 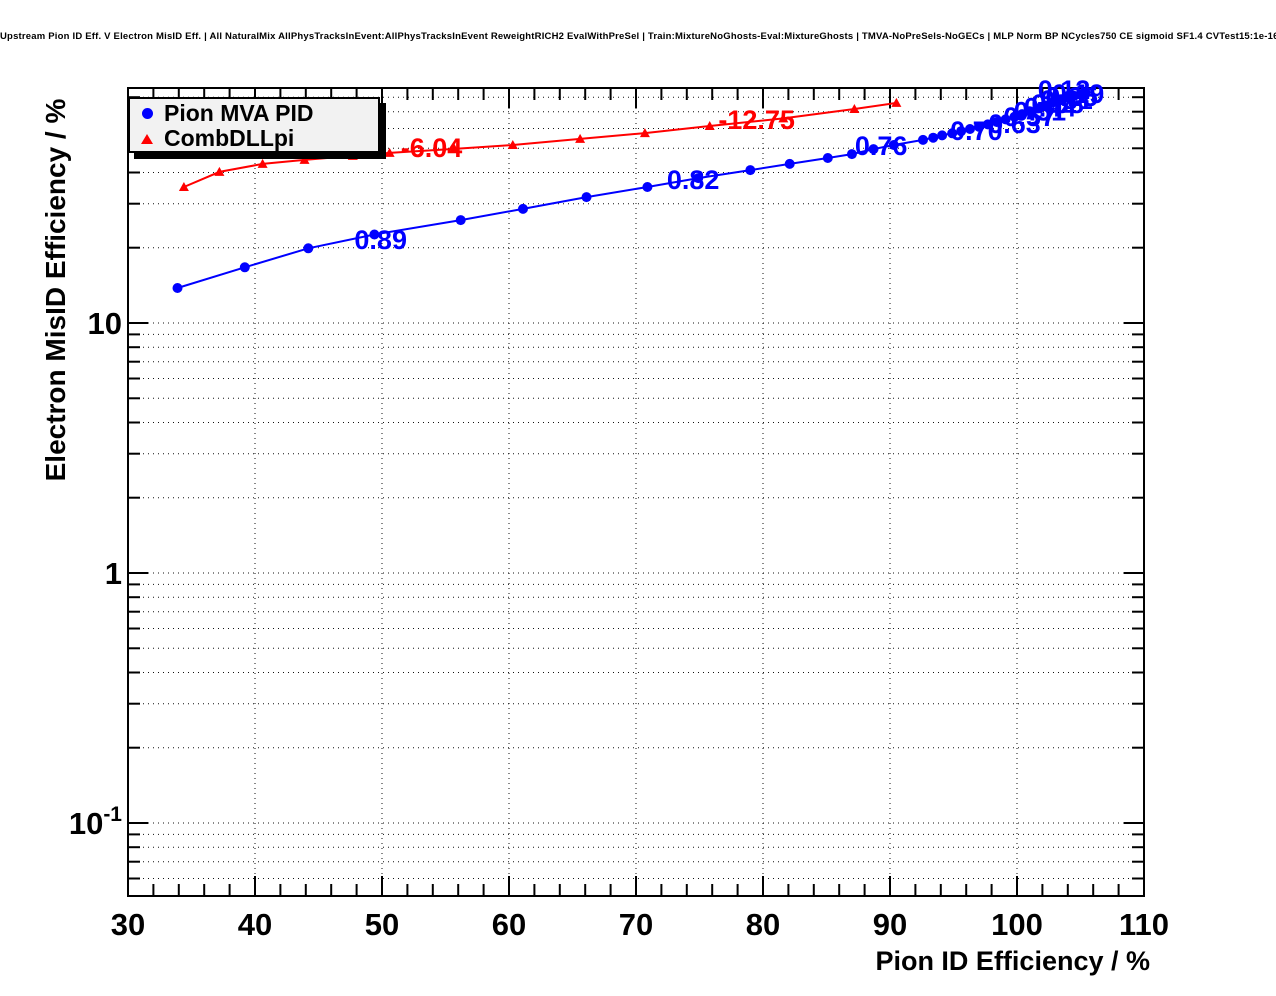 What do you see at coordinates (113, 573) in the screenshot?
I see `svg-text: 1` at bounding box center [113, 573].